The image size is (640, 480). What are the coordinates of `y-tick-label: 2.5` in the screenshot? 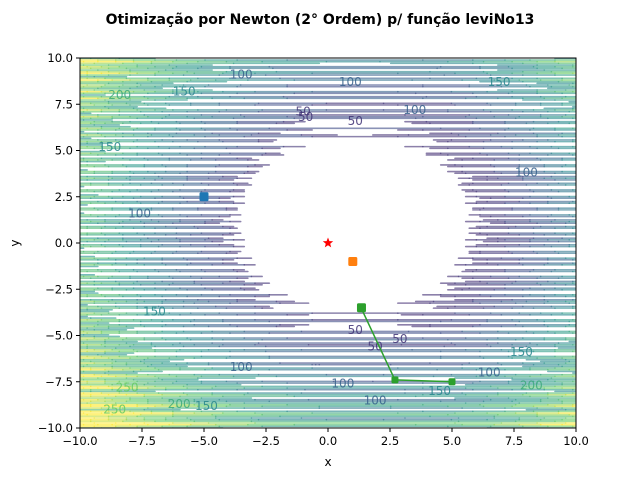 It's located at (64, 197).